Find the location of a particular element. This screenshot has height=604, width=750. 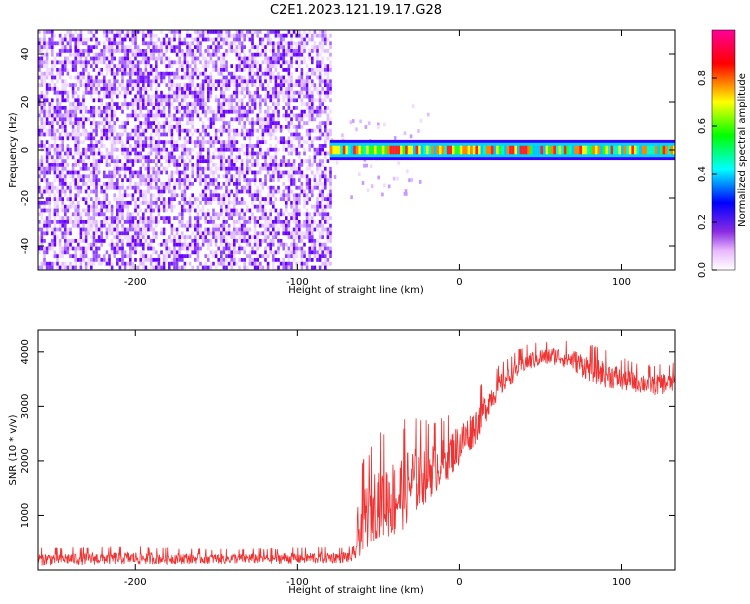

x-tick-label: -100 is located at coordinates (297, 282).